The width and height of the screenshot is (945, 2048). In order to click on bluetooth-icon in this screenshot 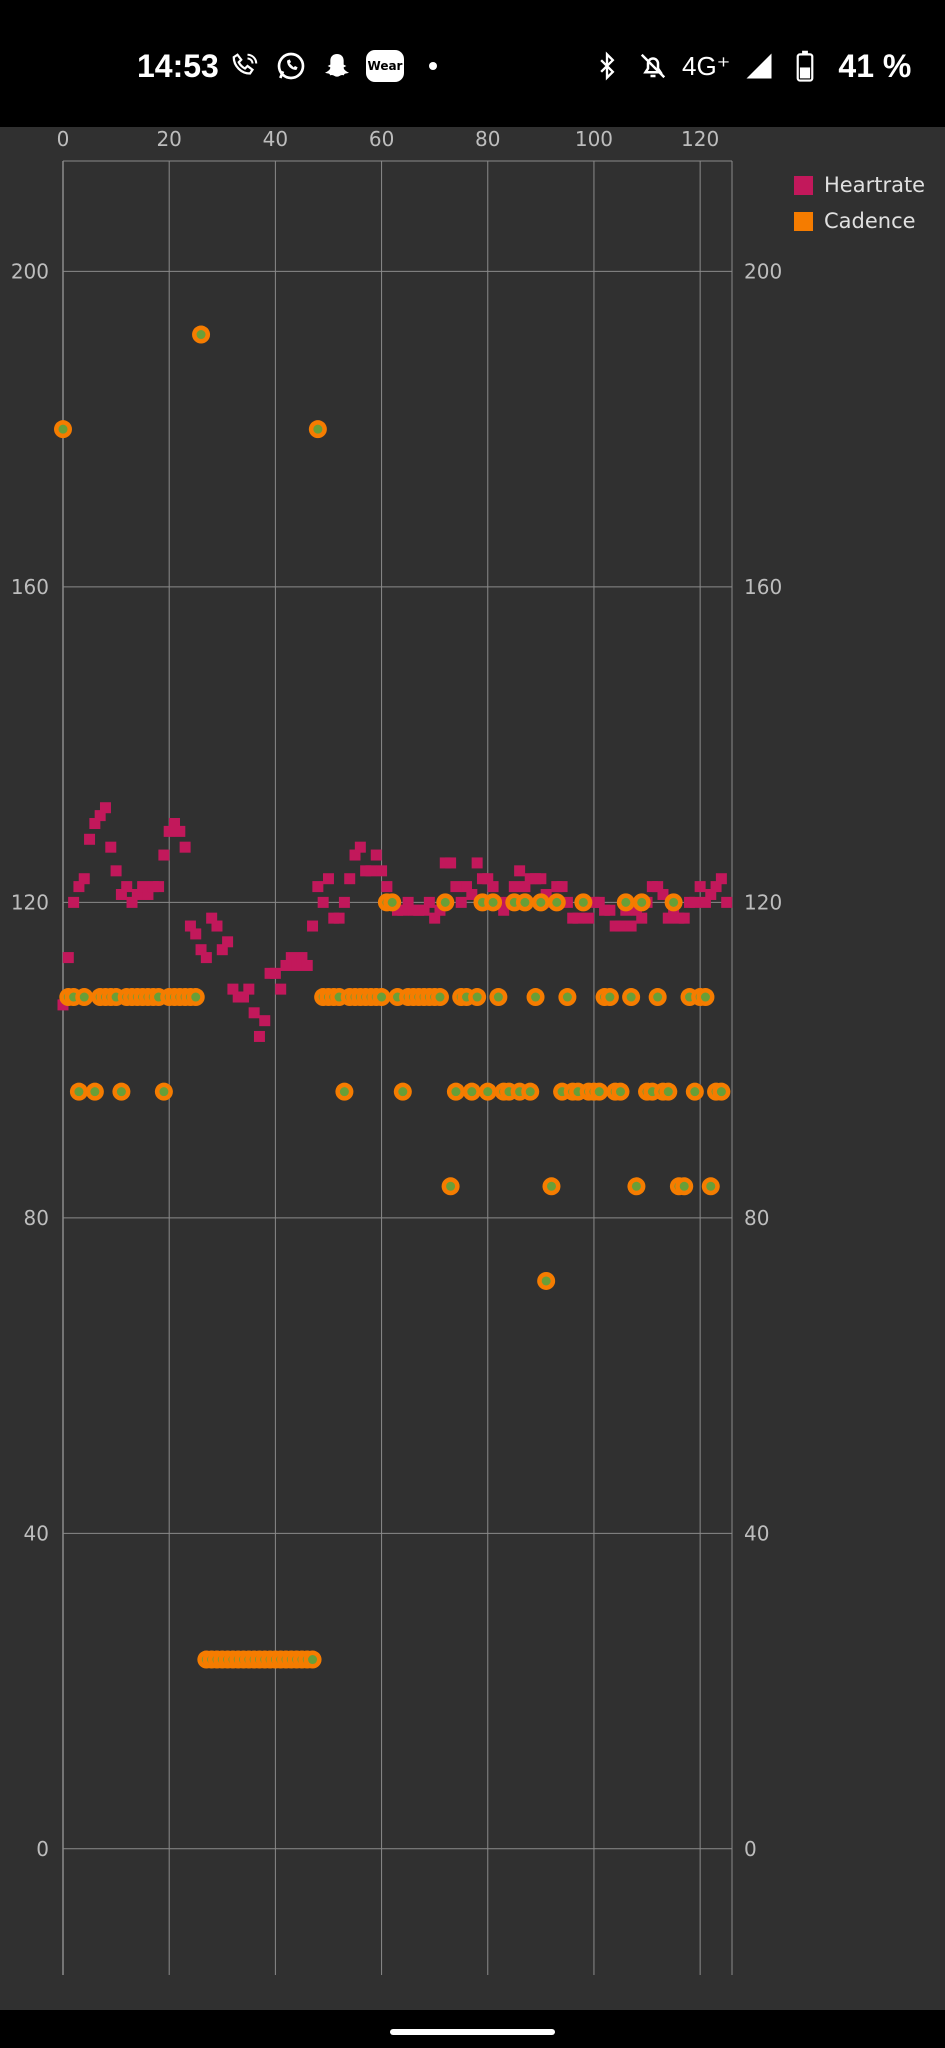, I will do `click(607, 66)`.